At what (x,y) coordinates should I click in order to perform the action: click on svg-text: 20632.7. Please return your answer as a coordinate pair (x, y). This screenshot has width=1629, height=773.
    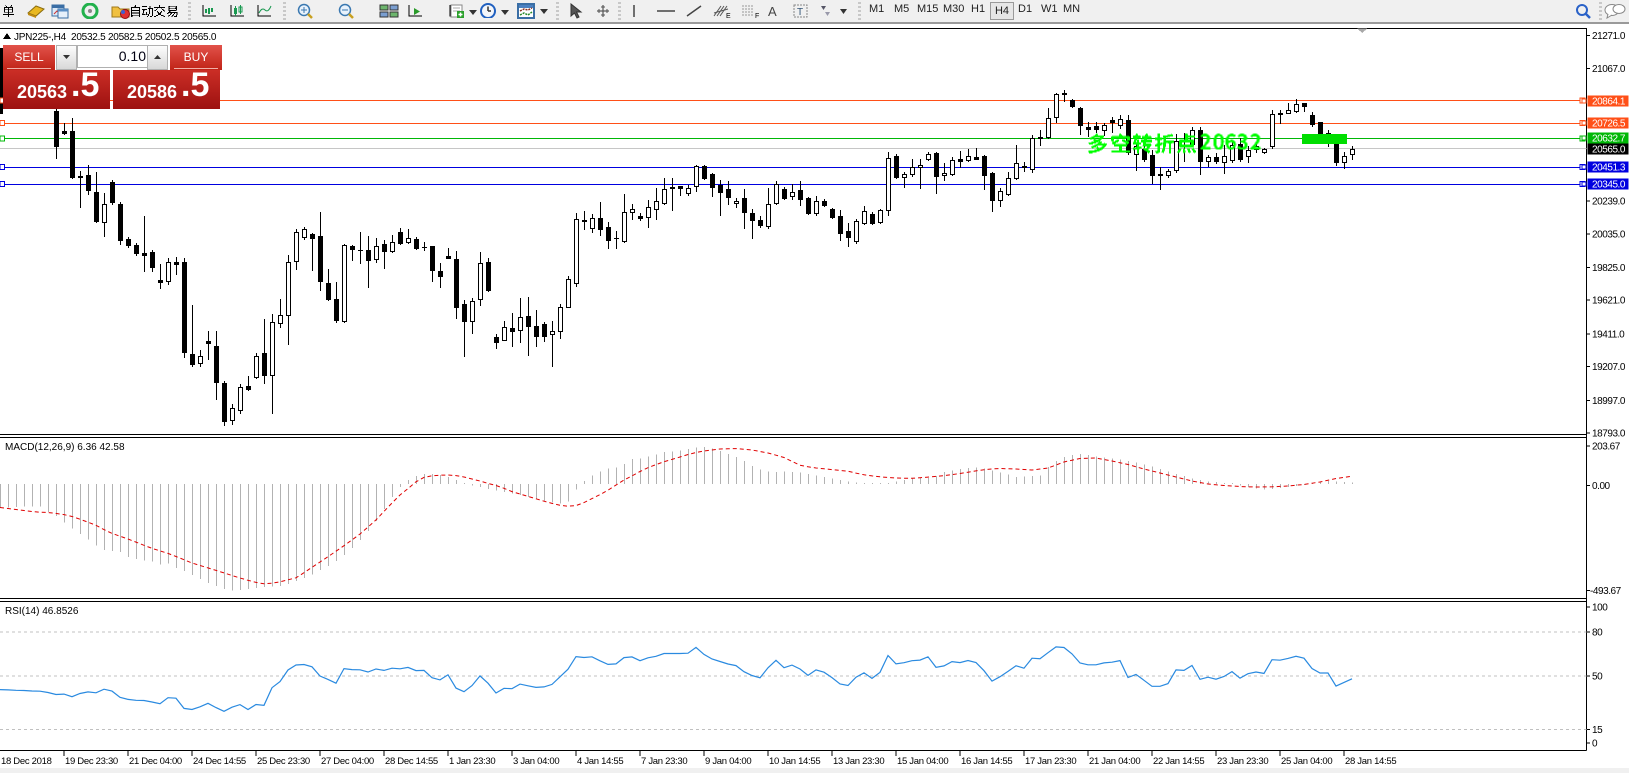
    Looking at the image, I should click on (1609, 139).